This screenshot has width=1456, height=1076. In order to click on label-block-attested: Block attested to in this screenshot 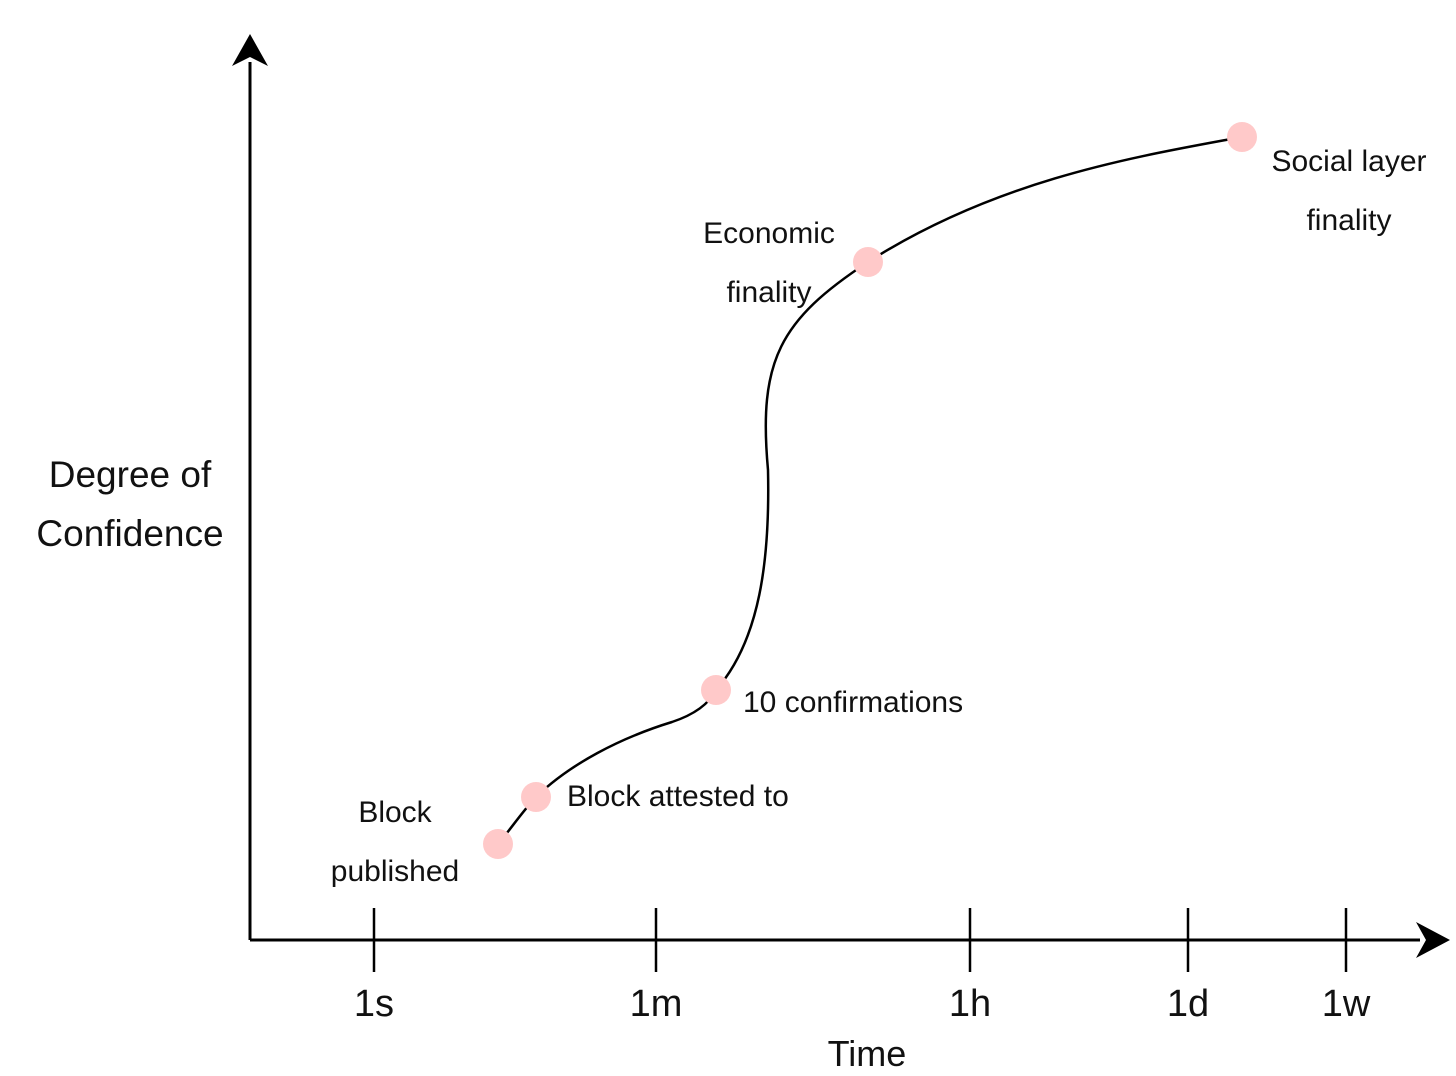, I will do `click(678, 796)`.